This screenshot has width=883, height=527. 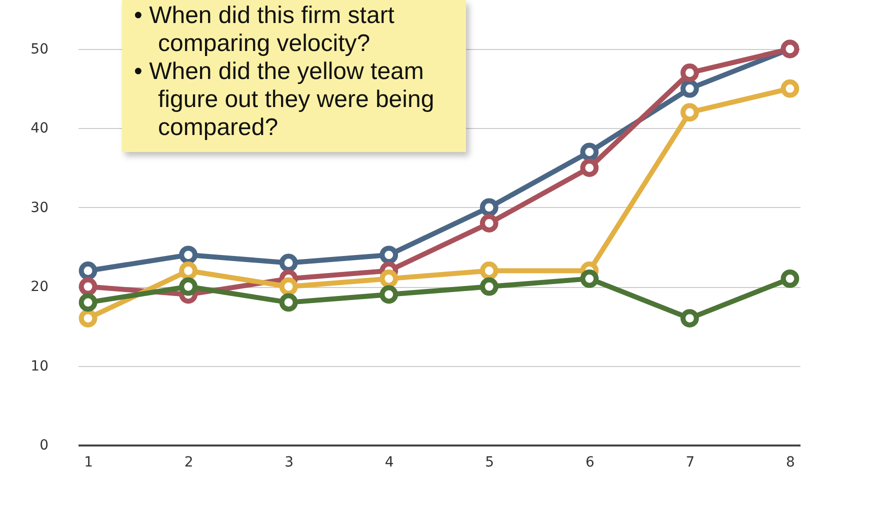 What do you see at coordinates (389, 462) in the screenshot?
I see `x-tick-label: 4` at bounding box center [389, 462].